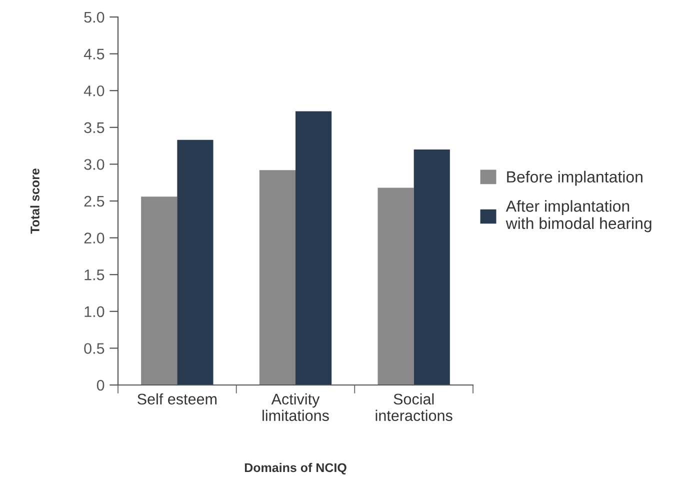 This screenshot has height=479, width=699. Describe the element at coordinates (94, 128) in the screenshot. I see `y-tick-label: 3.5` at that location.